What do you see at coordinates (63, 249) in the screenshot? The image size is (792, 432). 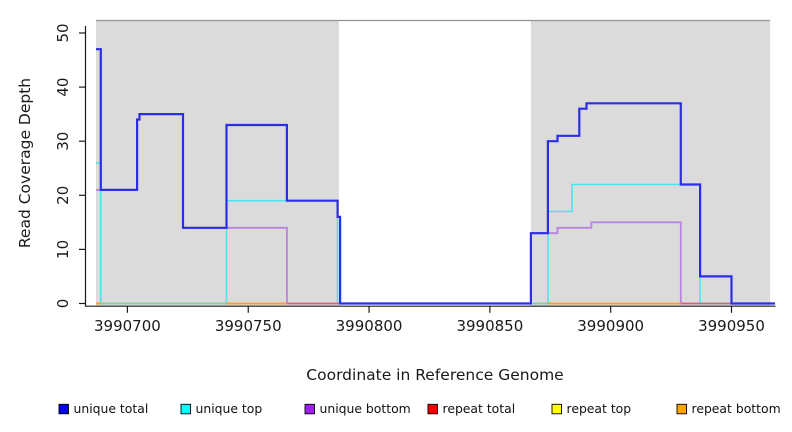 I see `y-tick-label: 10` at bounding box center [63, 249].